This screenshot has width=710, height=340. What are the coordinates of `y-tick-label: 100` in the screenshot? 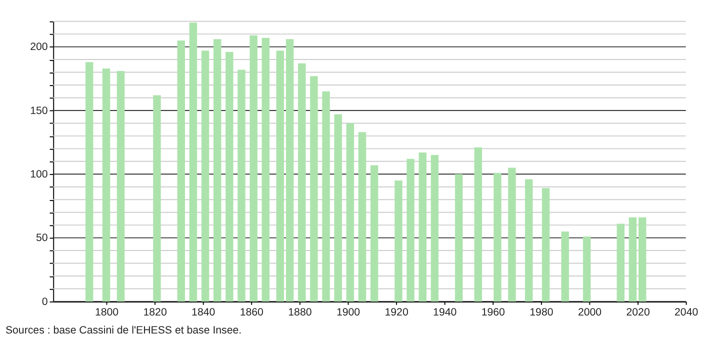 It's located at (39, 174).